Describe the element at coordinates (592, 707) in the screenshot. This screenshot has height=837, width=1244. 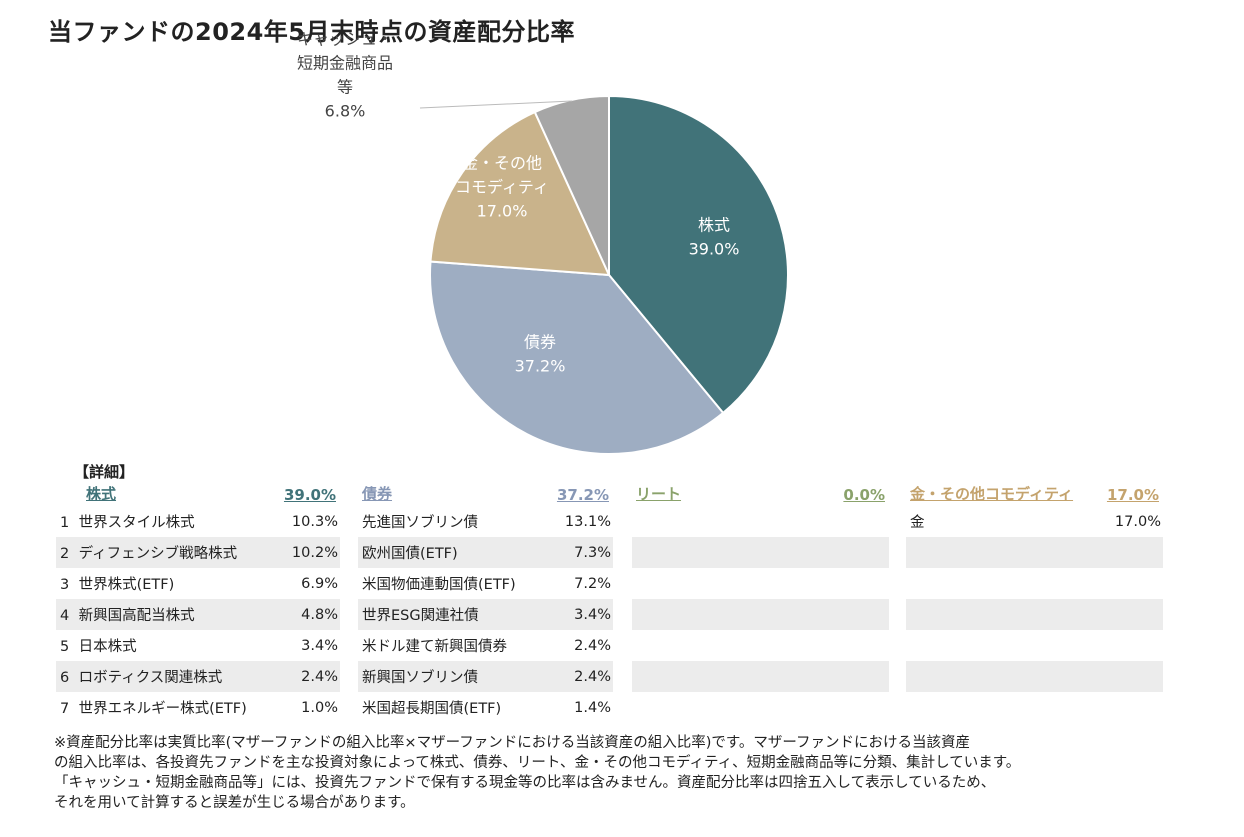
I see `detail-item-value: 1.4%` at that location.